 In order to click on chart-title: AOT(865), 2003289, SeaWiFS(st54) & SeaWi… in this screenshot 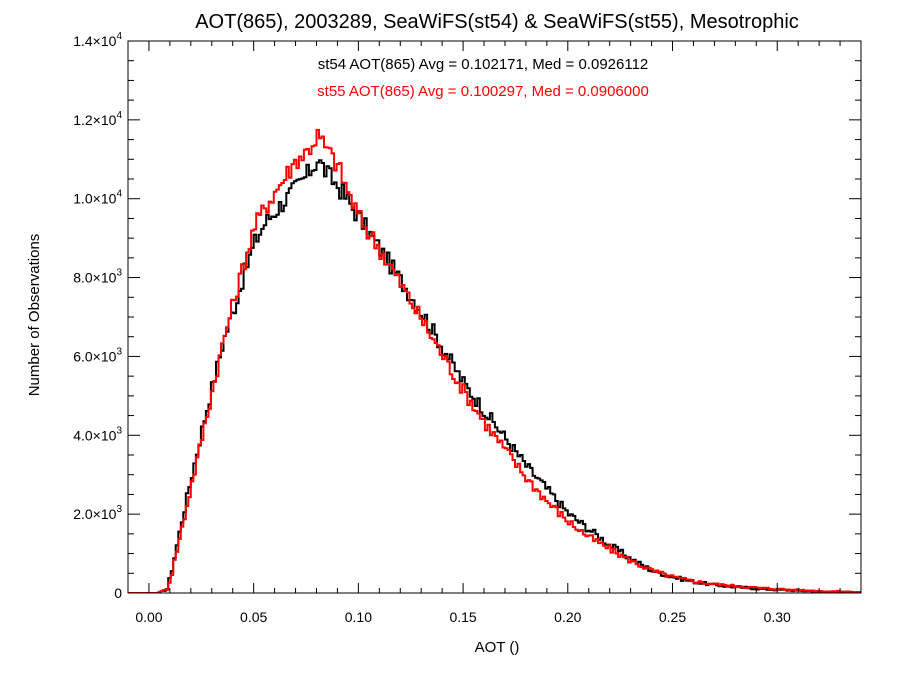, I will do `click(497, 22)`.